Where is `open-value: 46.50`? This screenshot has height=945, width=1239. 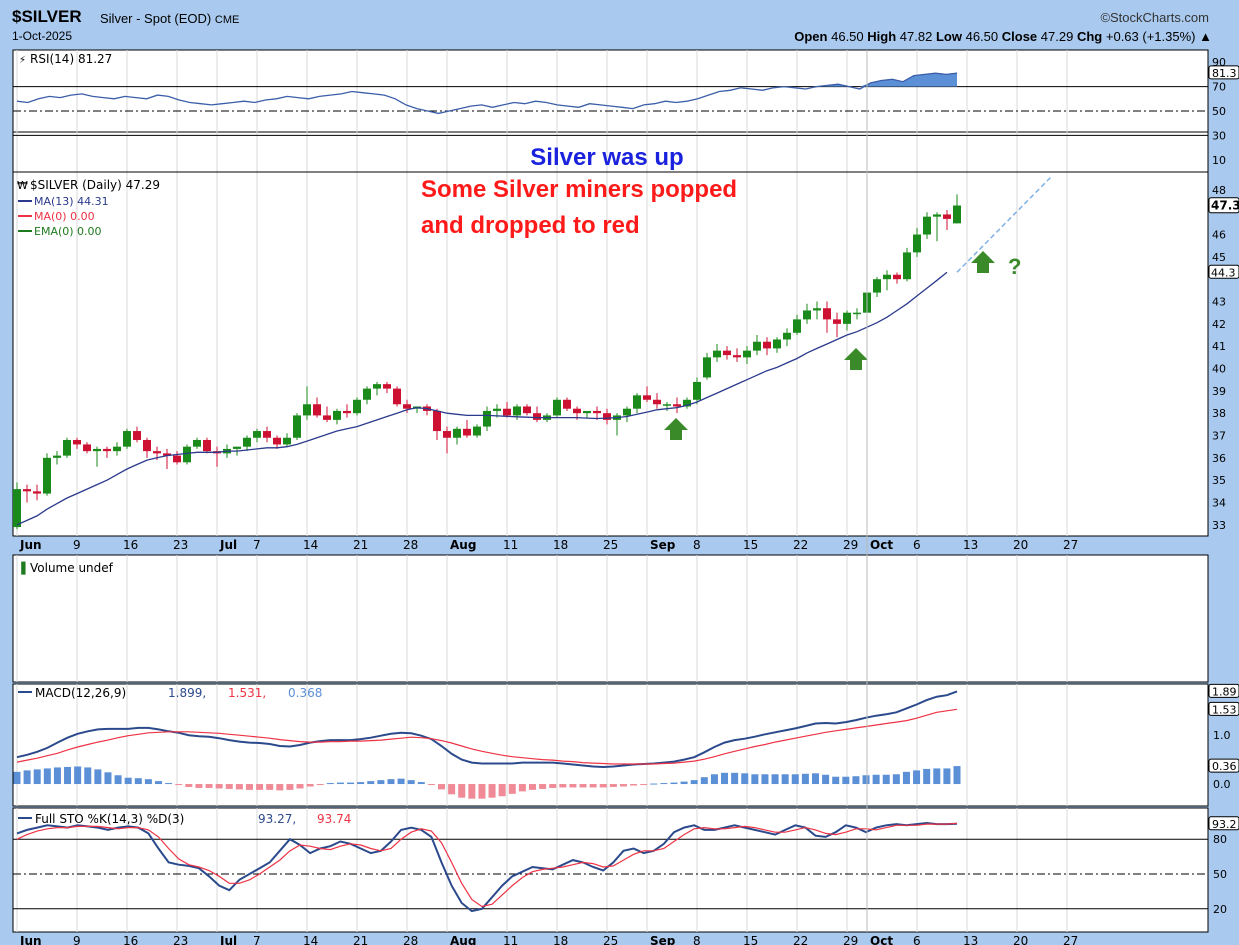
open-value: 46.50 is located at coordinates (847, 36).